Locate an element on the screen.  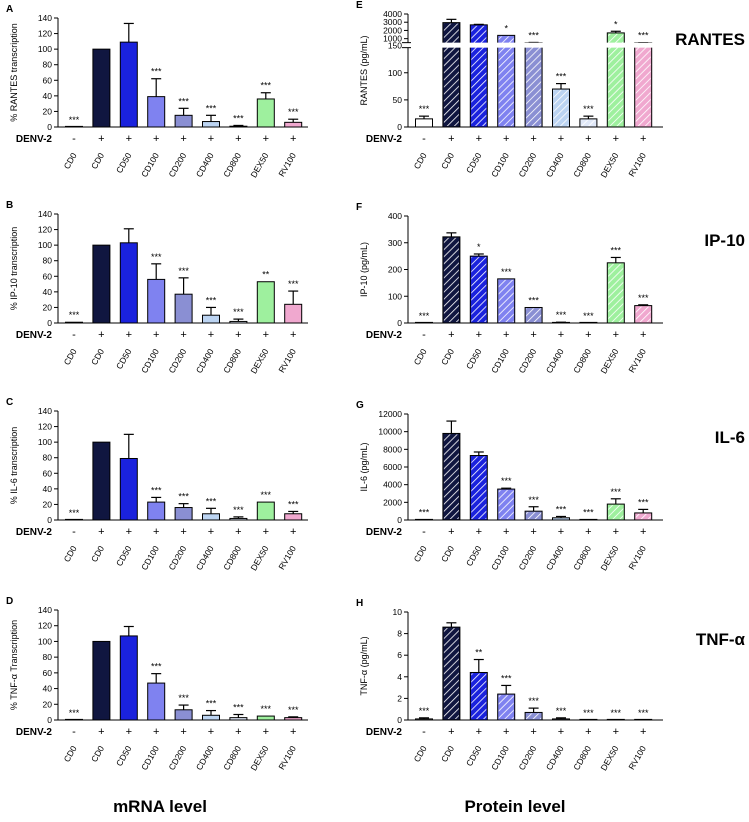
bar-cd400 is located at coordinates (211, 517).